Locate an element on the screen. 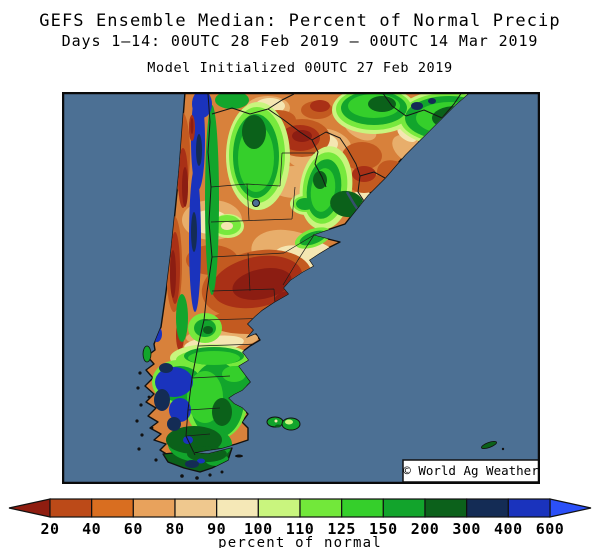 This screenshot has width=600, height=548. colorbar-tick-label: 60 is located at coordinates (133, 529).